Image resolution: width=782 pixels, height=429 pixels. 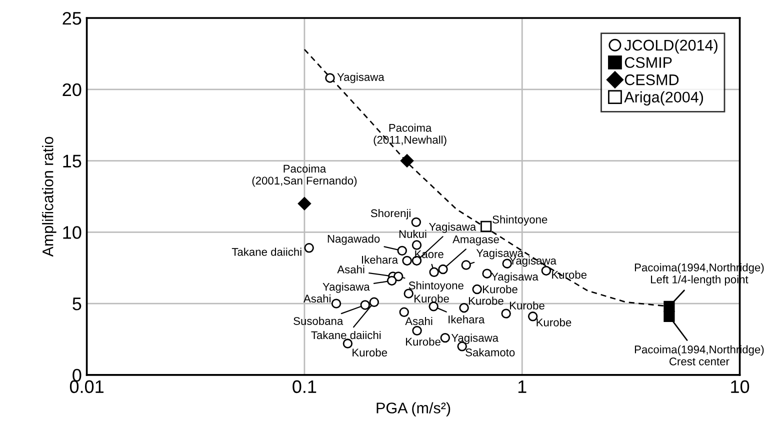 I want to click on annotation: Amagase, so click(x=475, y=241).